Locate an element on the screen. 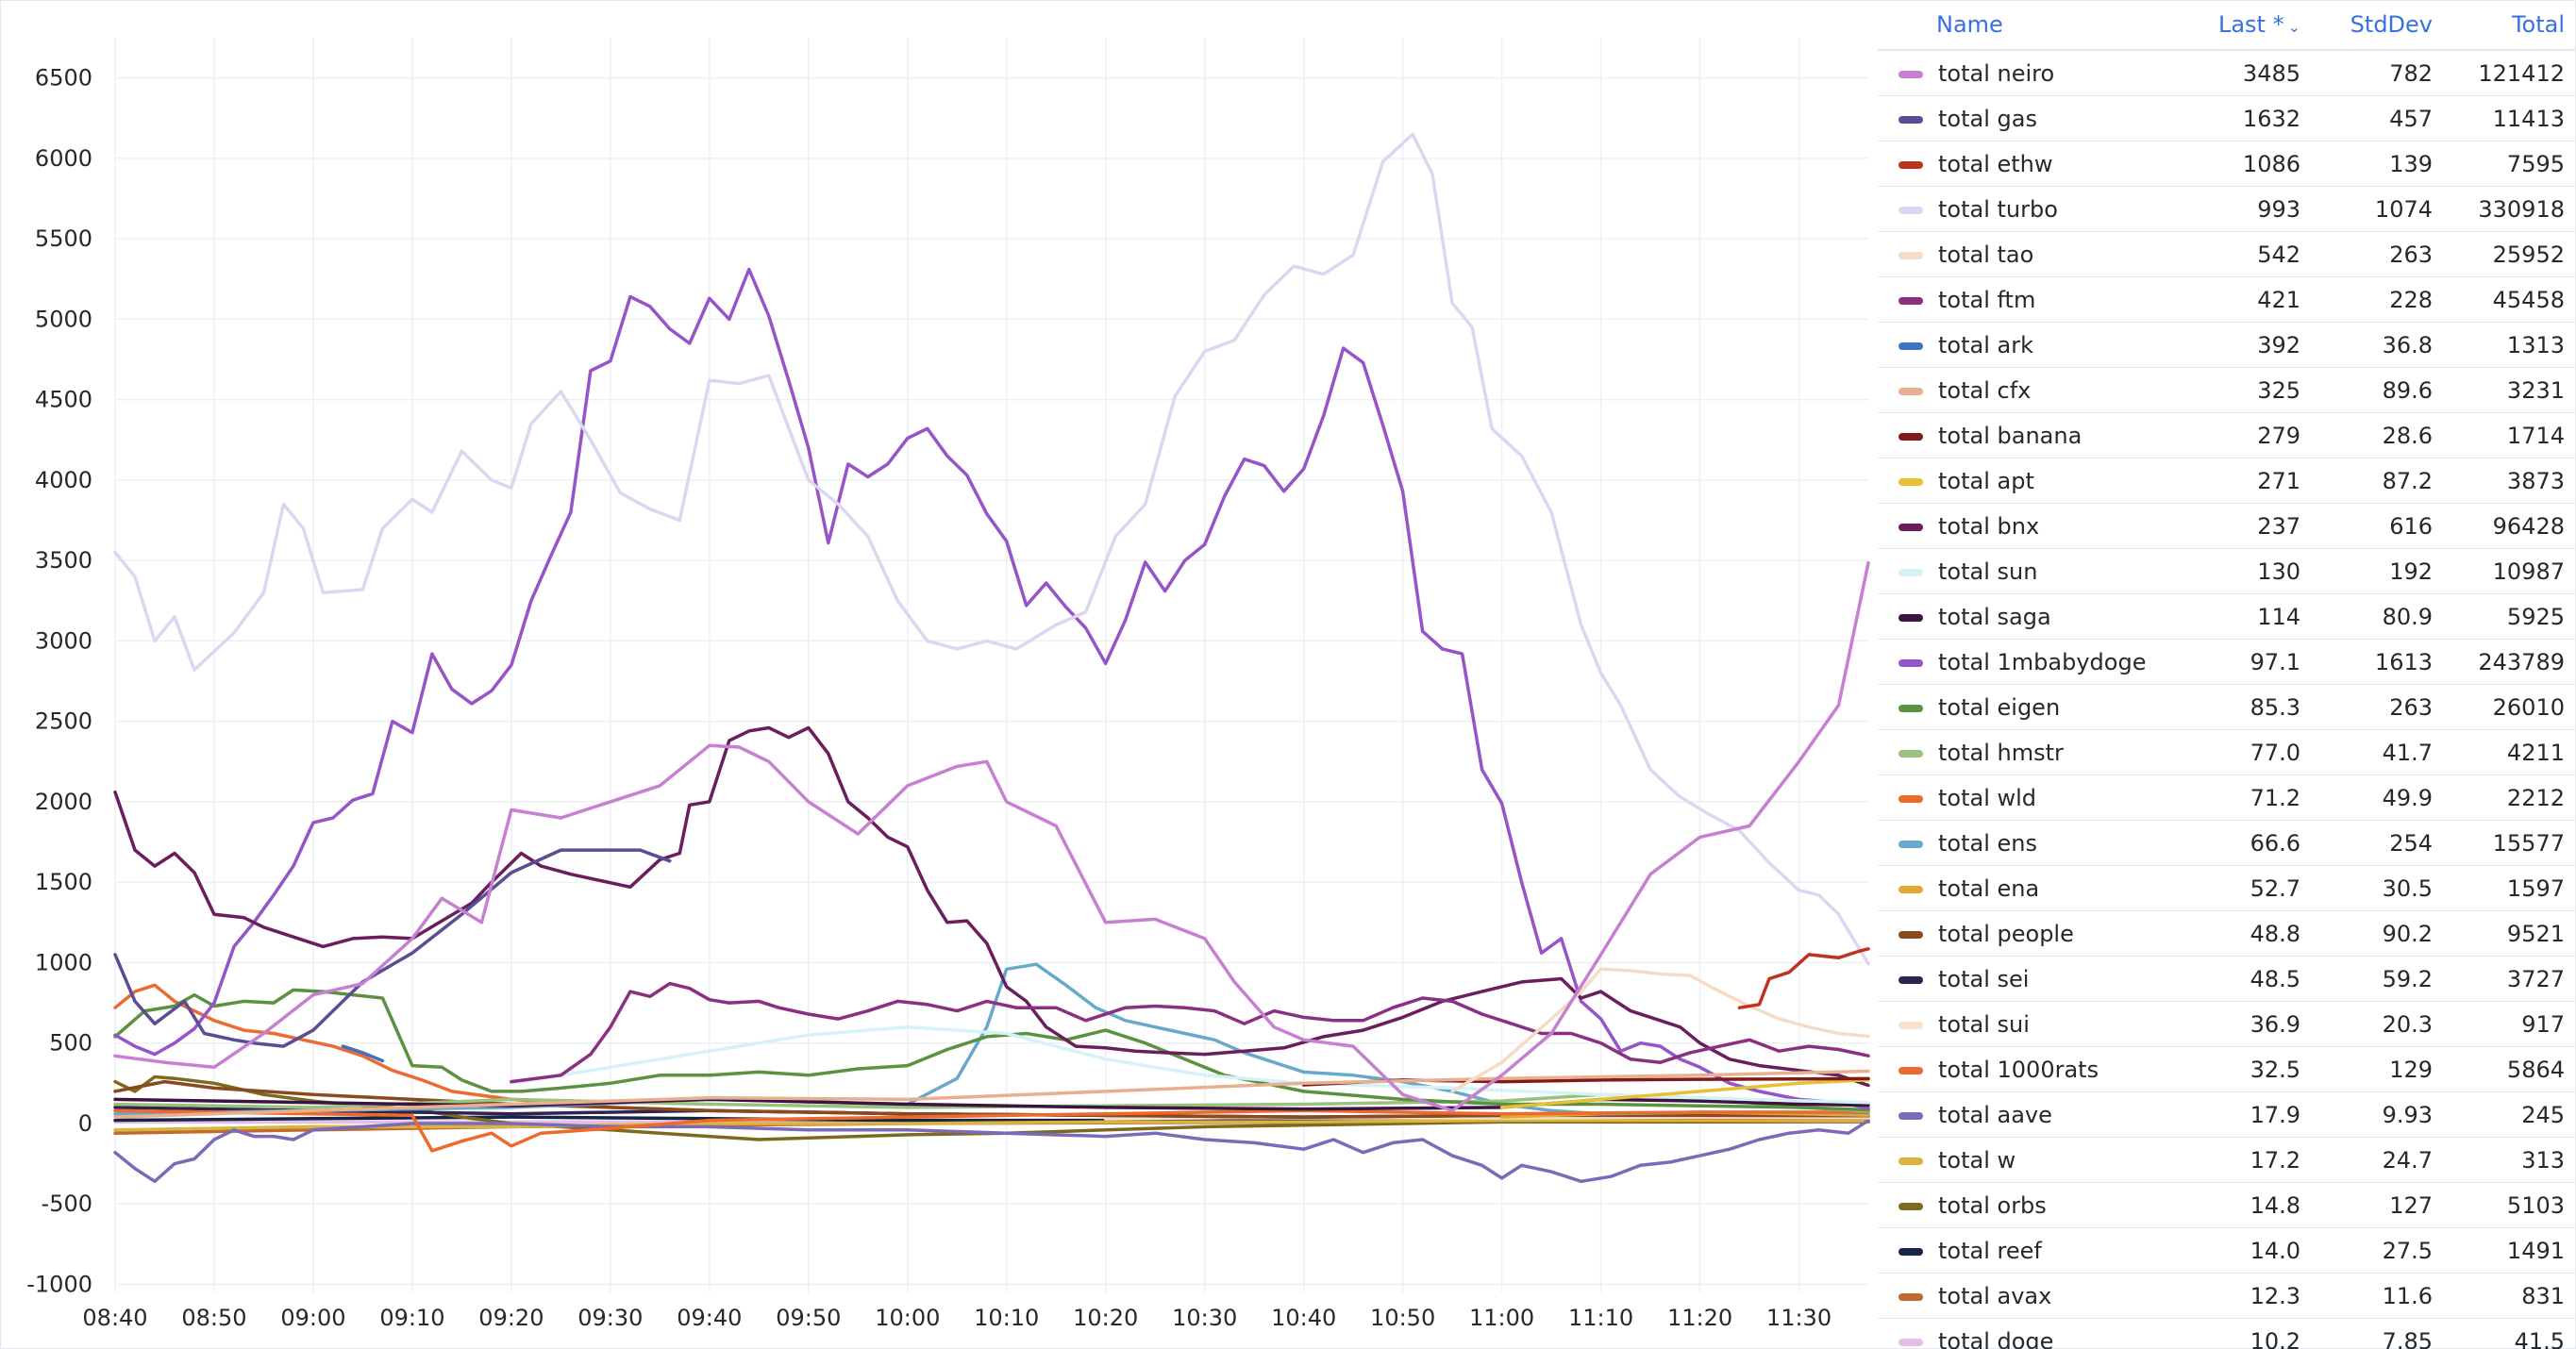 The width and height of the screenshot is (2576, 1349). legend-row: total bnx 237 616 96428 is located at coordinates (2227, 526).